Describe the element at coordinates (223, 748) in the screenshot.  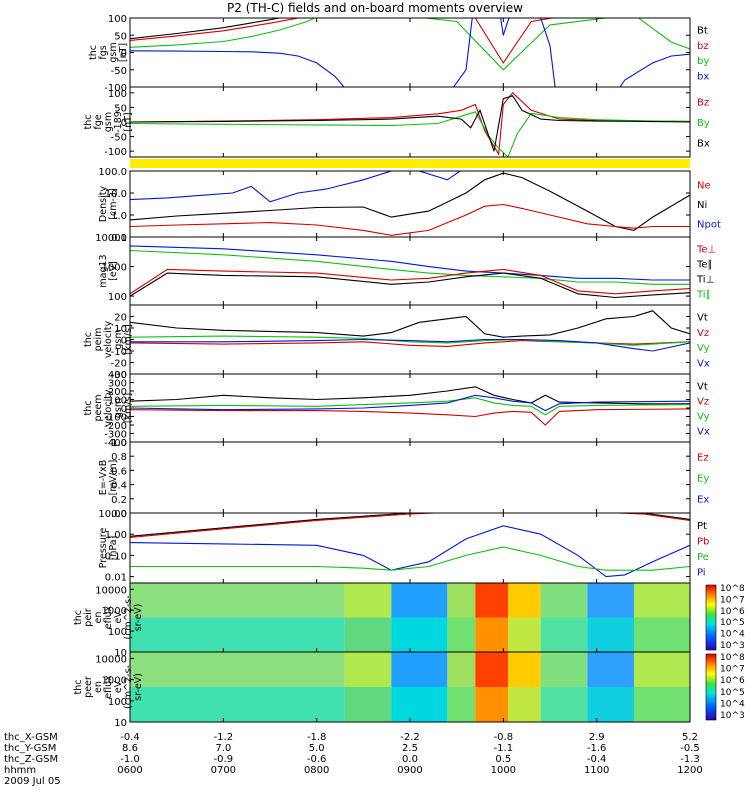
I see `ephemeris-value: 7.0` at that location.